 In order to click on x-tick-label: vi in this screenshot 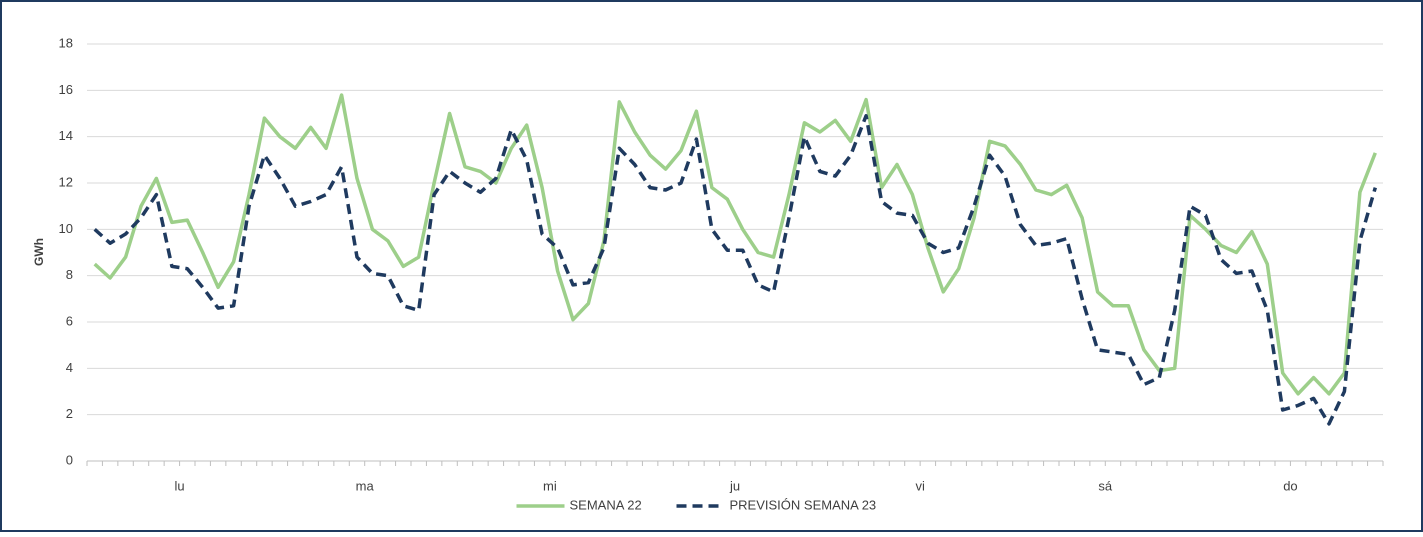, I will do `click(920, 485)`.